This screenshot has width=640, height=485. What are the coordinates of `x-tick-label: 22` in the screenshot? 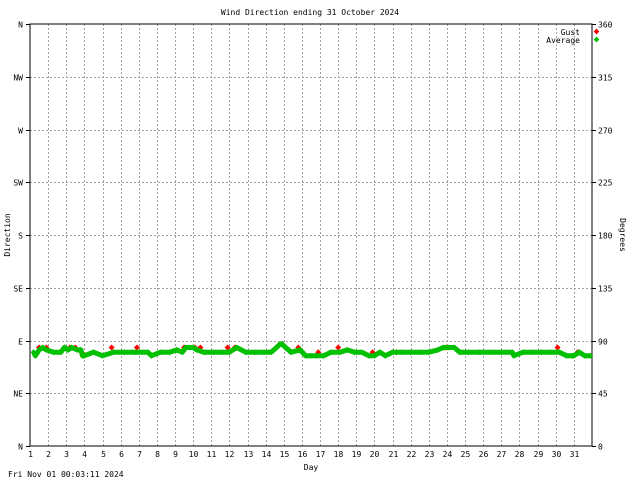 It's located at (412, 454).